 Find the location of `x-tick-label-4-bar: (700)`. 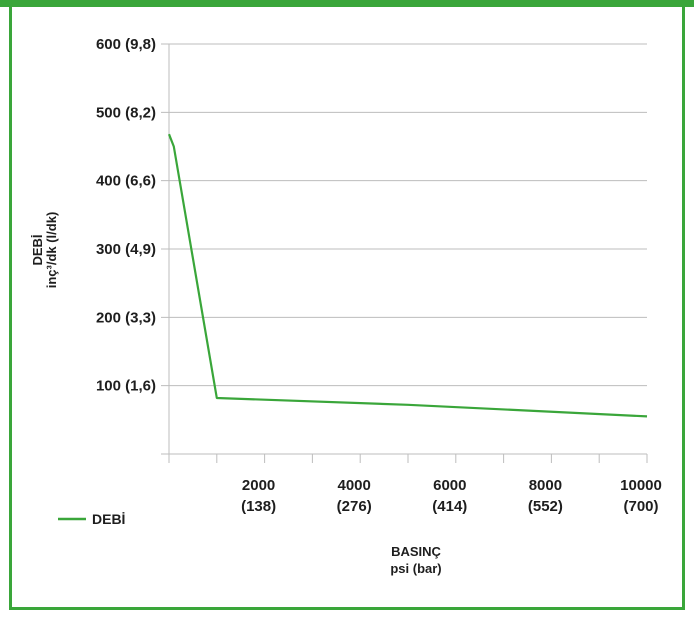

x-tick-label-4-bar: (700) is located at coordinates (640, 506).